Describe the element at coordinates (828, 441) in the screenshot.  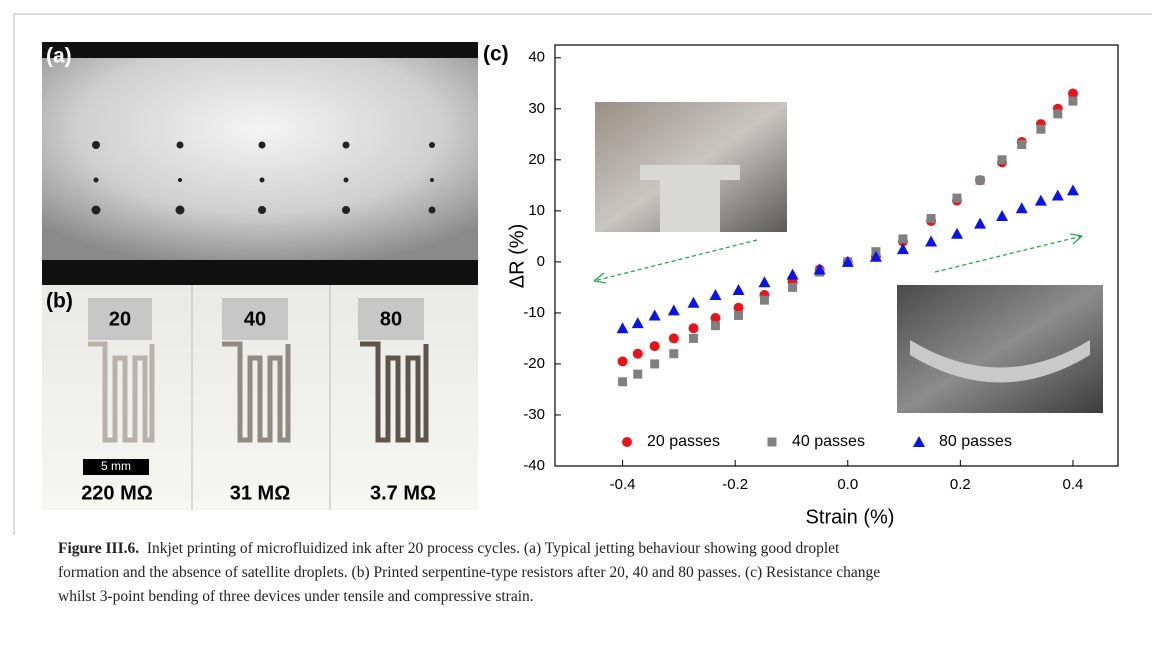
I see `legend-label: 40 passes` at that location.